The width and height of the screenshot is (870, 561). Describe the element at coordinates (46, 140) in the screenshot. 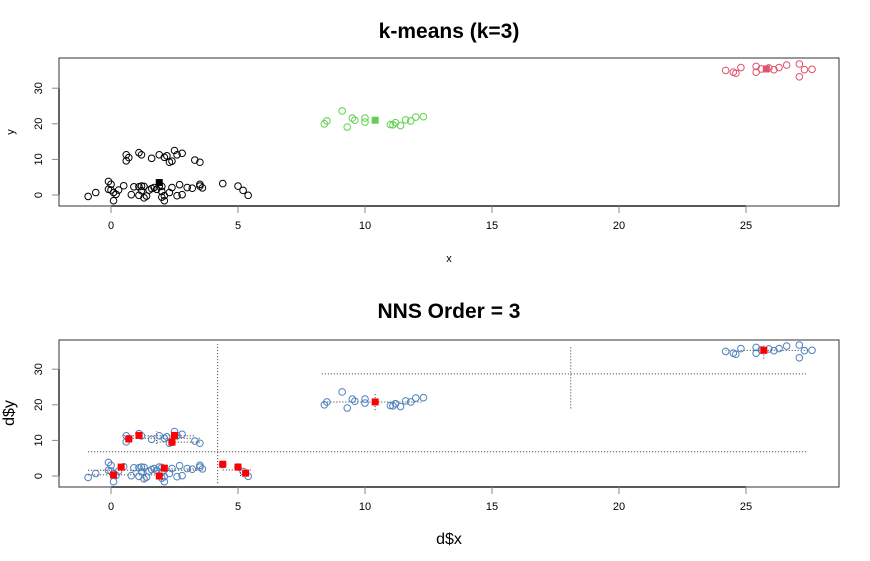

I see `kmeans-y-axis: 0 10 20 30` at that location.